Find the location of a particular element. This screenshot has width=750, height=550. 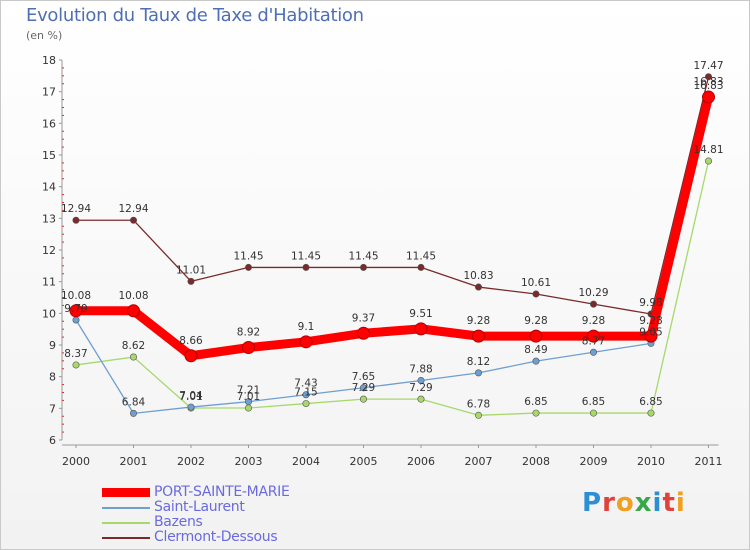

y-tick-label: 15 is located at coordinates (49, 155).